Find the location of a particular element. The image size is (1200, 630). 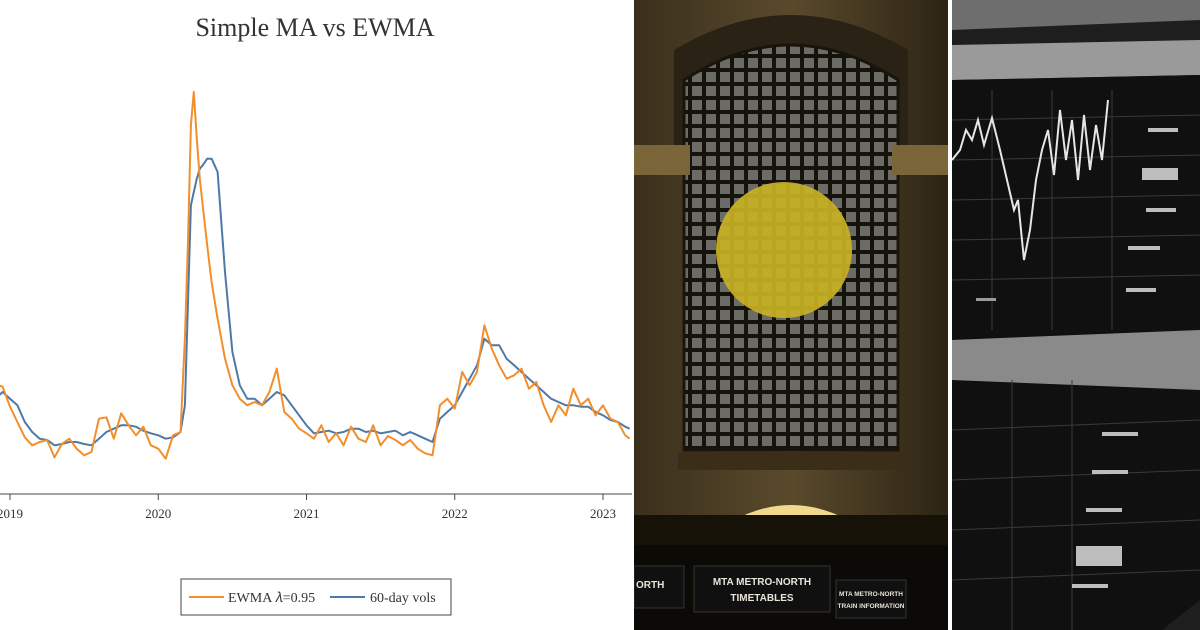

sign-left is located at coordinates (659, 587).